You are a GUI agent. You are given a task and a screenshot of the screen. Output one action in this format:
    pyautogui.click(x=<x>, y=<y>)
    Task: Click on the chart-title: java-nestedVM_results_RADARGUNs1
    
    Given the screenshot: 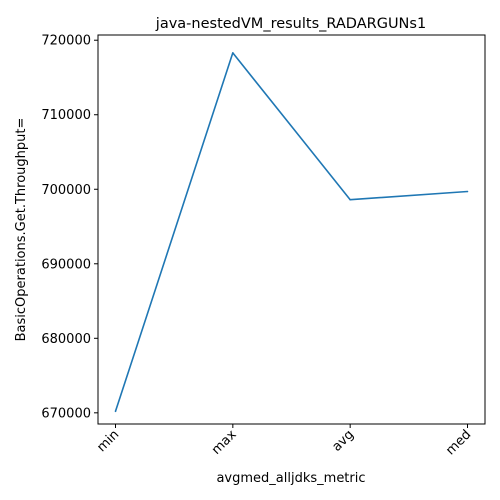 What is the action you would take?
    pyautogui.click(x=290, y=24)
    